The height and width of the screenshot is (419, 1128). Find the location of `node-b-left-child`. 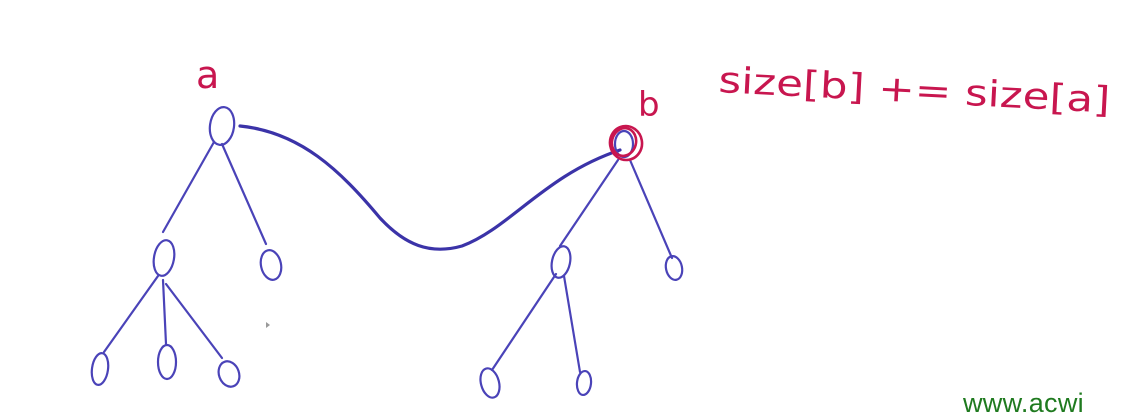

node-b-left-child is located at coordinates (561, 262).